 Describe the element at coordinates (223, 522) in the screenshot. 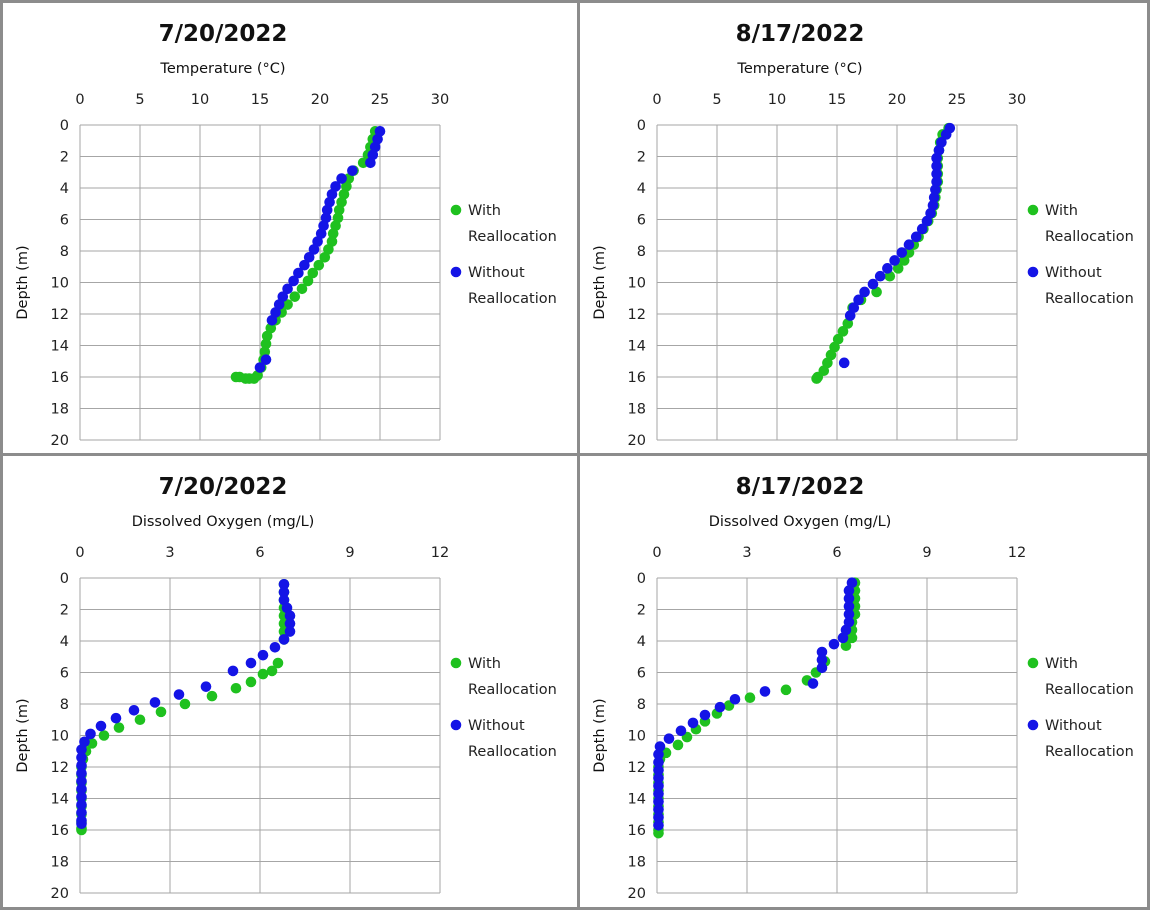

I see `x-axis-label: Dissolved Oxygen (mg/L)` at that location.